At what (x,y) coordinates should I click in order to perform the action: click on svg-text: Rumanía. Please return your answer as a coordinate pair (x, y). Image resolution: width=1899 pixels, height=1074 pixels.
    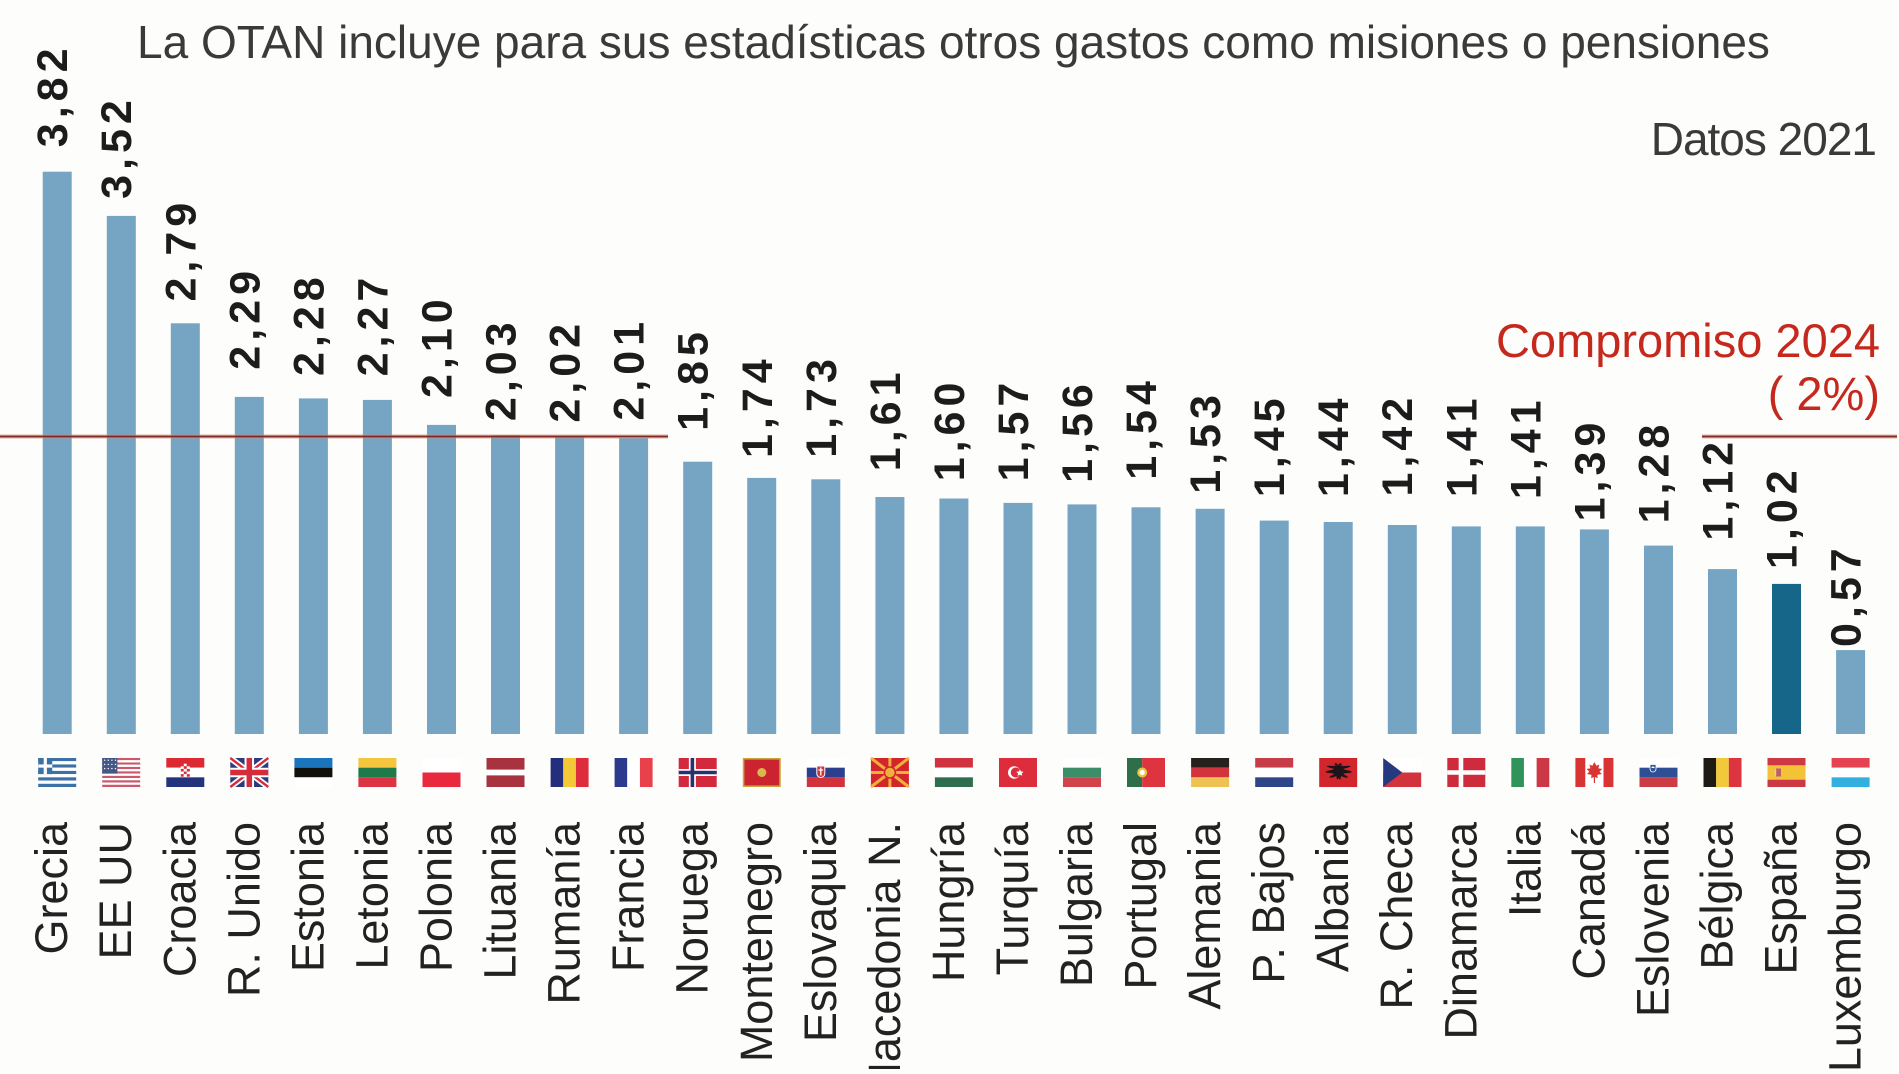
    Looking at the image, I should click on (564, 913).